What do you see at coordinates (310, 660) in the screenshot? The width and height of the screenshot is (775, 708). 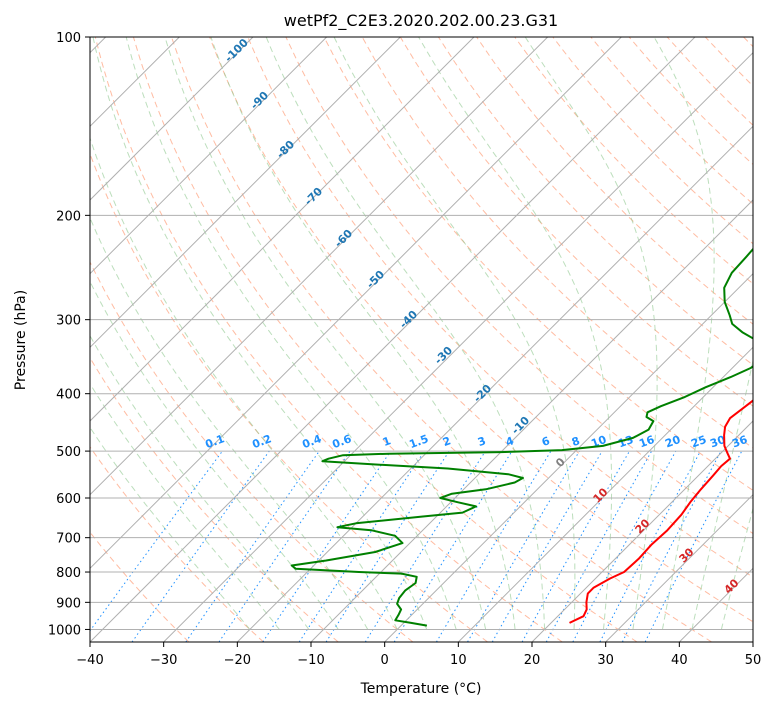 I see `x-tick-label: −10` at bounding box center [310, 660].